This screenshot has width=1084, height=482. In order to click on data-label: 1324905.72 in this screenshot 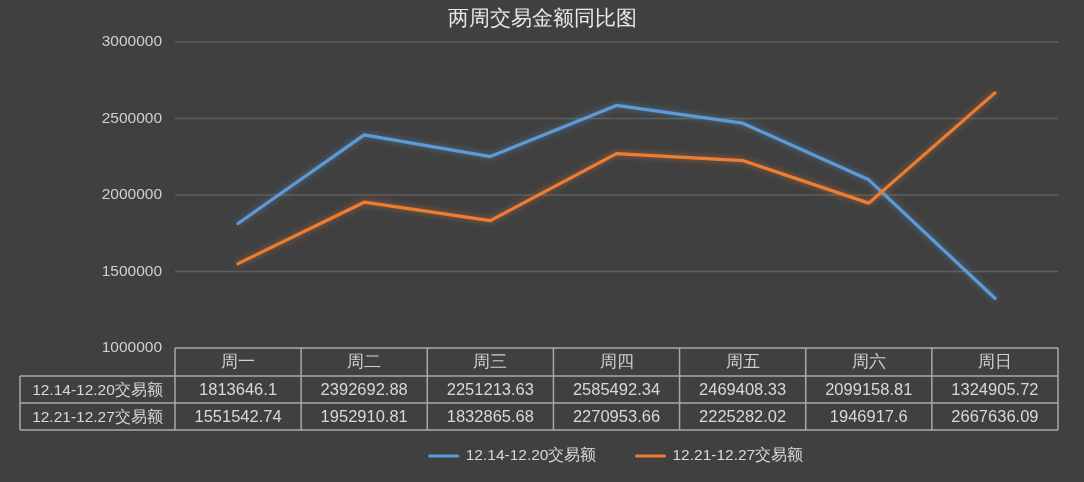, I will do `click(995, 388)`.